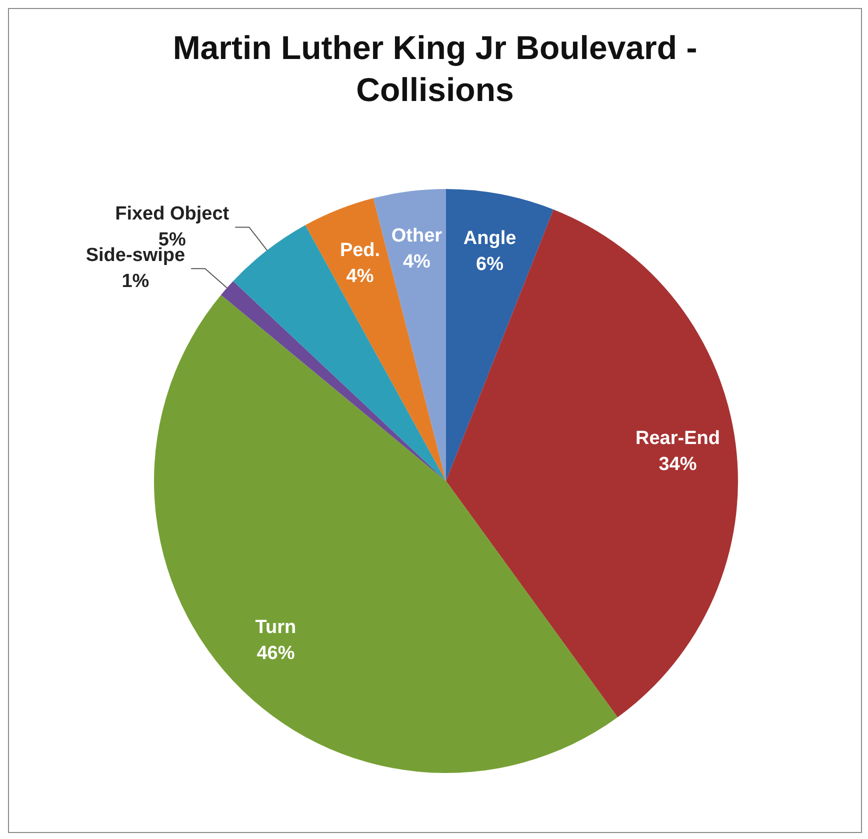 Image resolution: width=868 pixels, height=839 pixels. I want to click on data-label: 1%, so click(136, 281).